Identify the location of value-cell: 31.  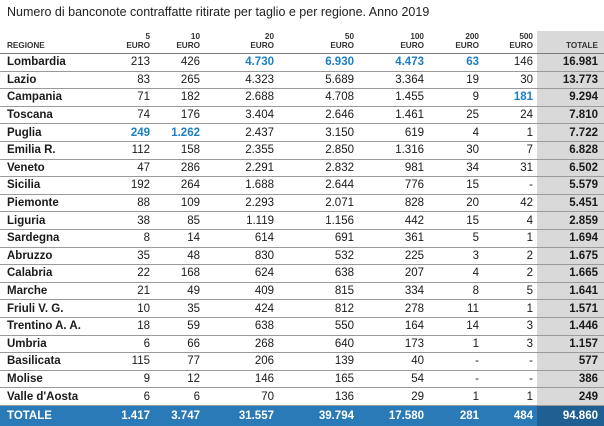
(510, 168).